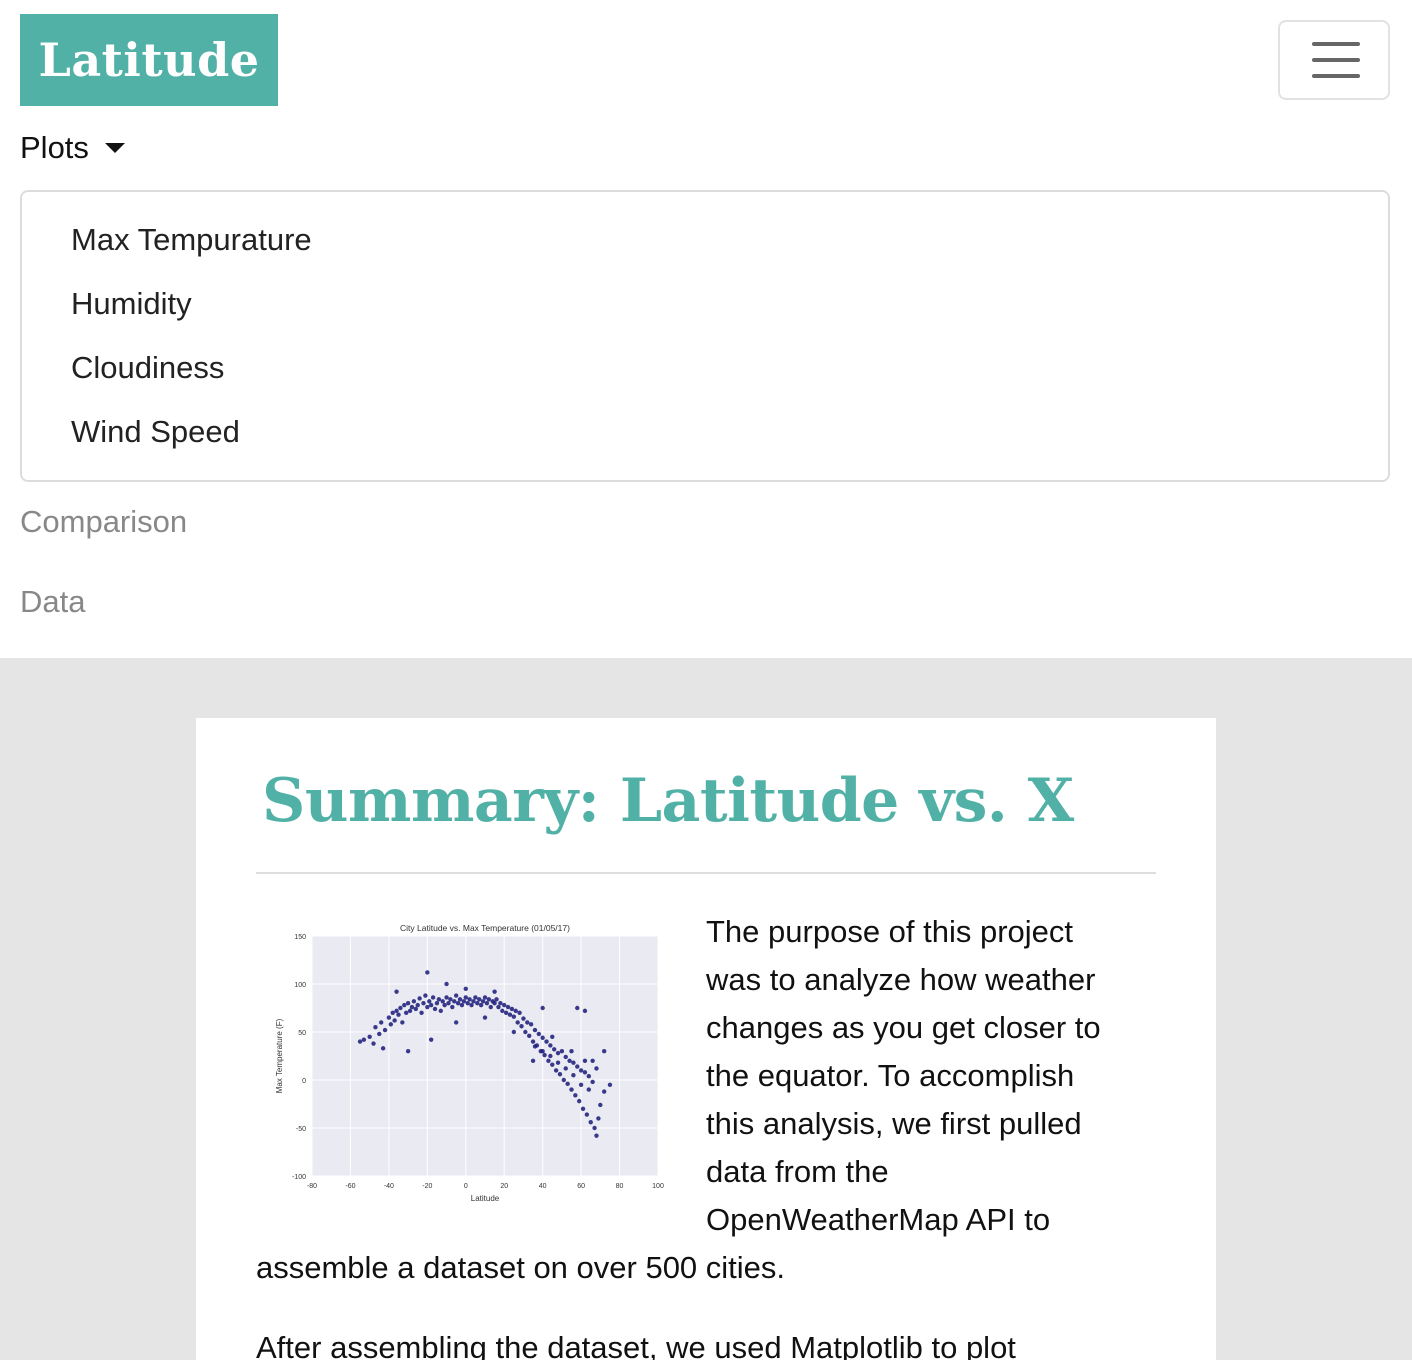 This screenshot has height=1360, width=1412. What do you see at coordinates (1336, 76) in the screenshot?
I see `hamburger-icon-bar` at bounding box center [1336, 76].